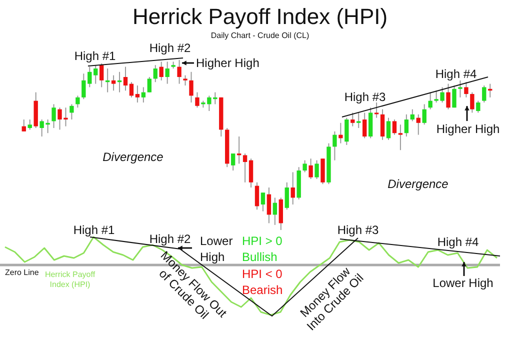 Image resolution: width=520 pixels, height=345 pixels. I want to click on annotation: High #2, so click(170, 239).